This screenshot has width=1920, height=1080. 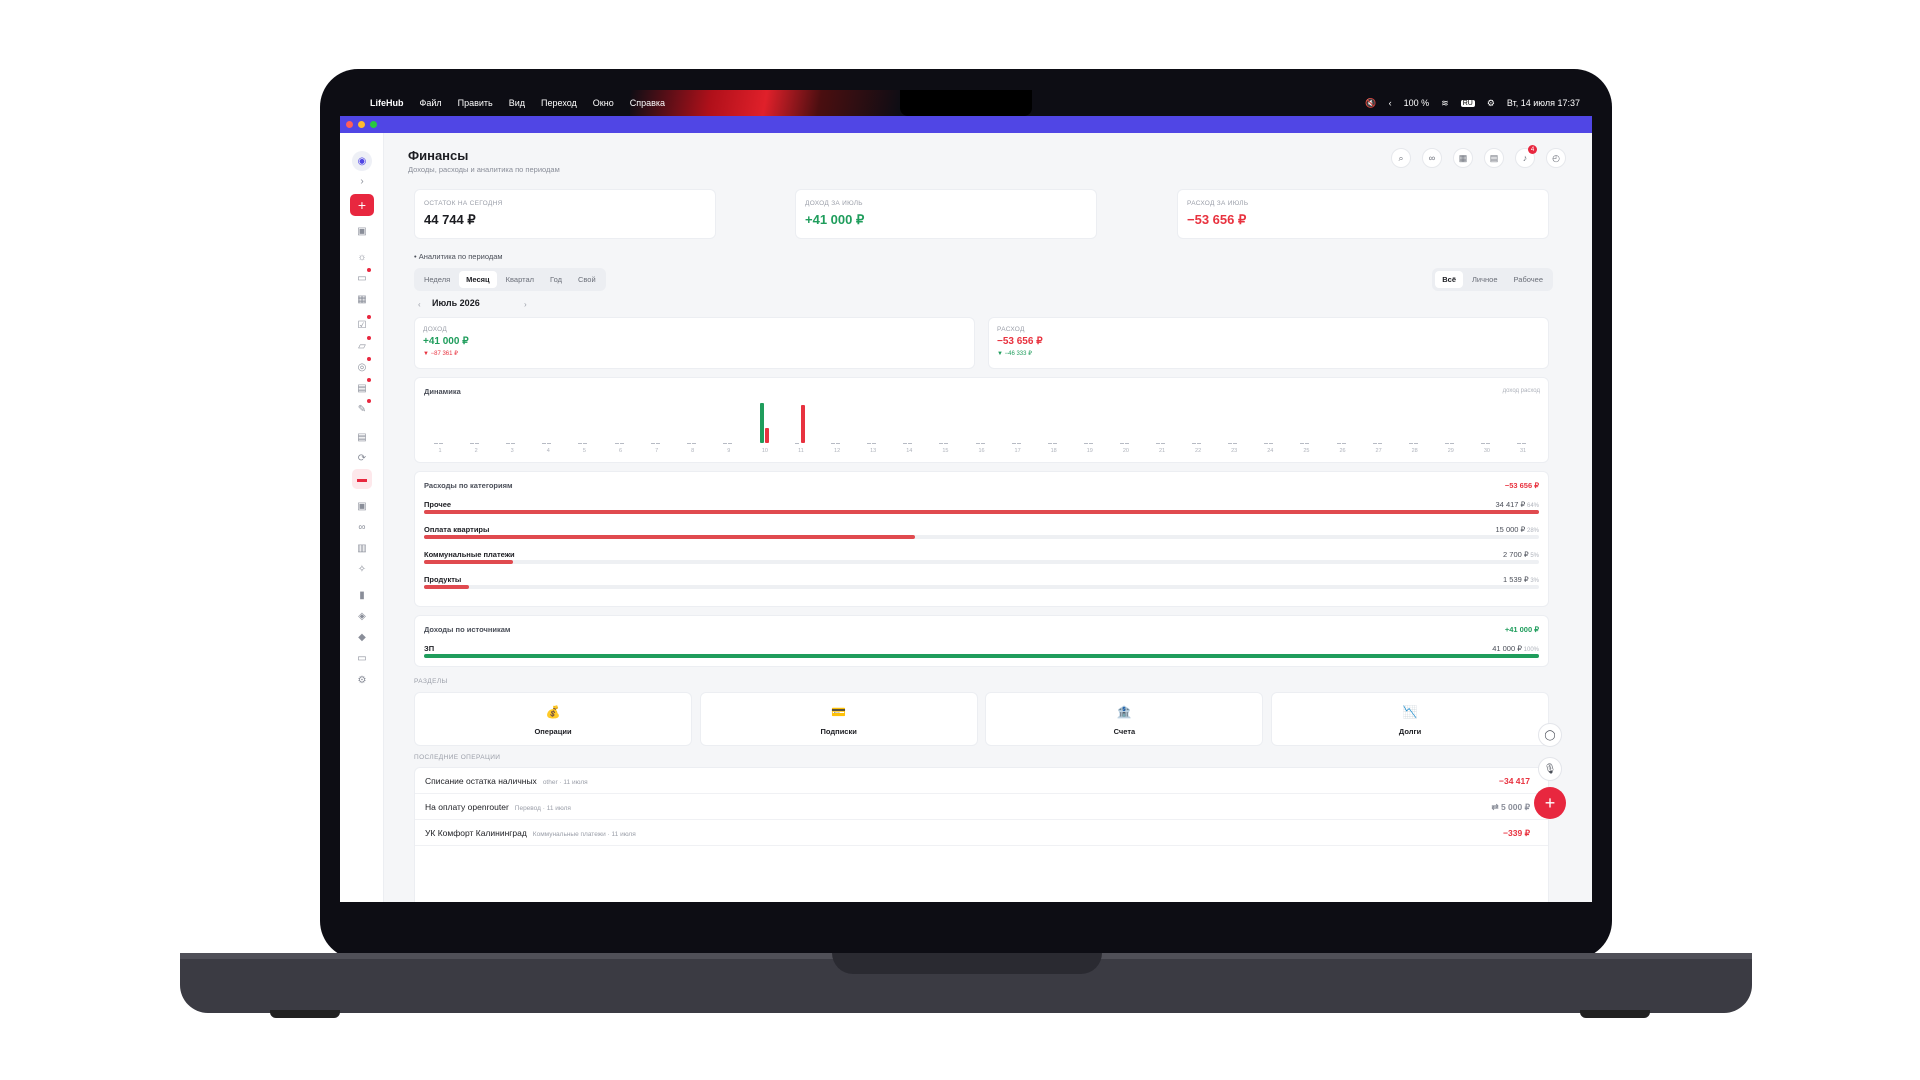 What do you see at coordinates (1410, 719) in the screenshot?
I see `section-tile-4: 📉 Долги` at bounding box center [1410, 719].